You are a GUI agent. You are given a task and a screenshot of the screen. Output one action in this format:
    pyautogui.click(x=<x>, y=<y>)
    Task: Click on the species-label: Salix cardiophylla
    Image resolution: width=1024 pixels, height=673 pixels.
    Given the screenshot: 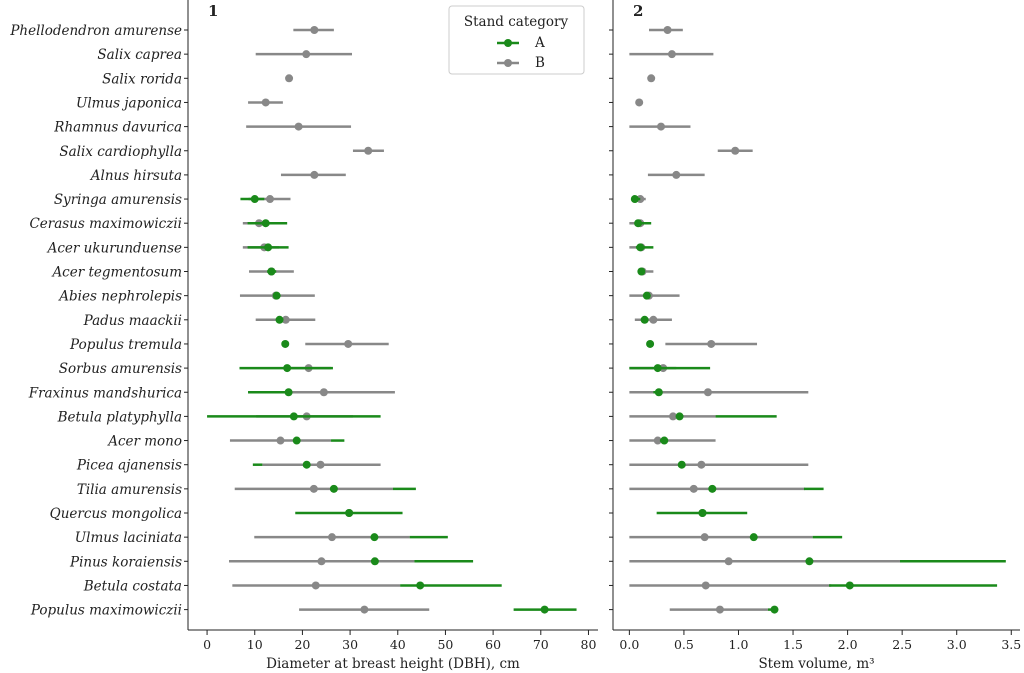 What is the action you would take?
    pyautogui.click(x=120, y=152)
    